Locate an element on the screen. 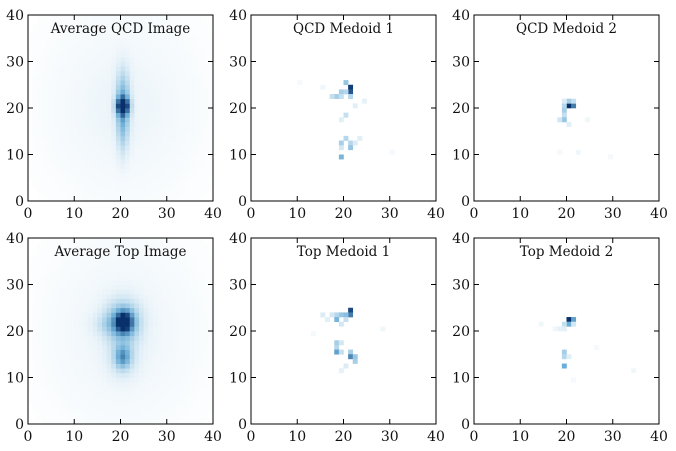 The height and width of the screenshot is (451, 676). y-tick-label: 40 is located at coordinates (461, 16).